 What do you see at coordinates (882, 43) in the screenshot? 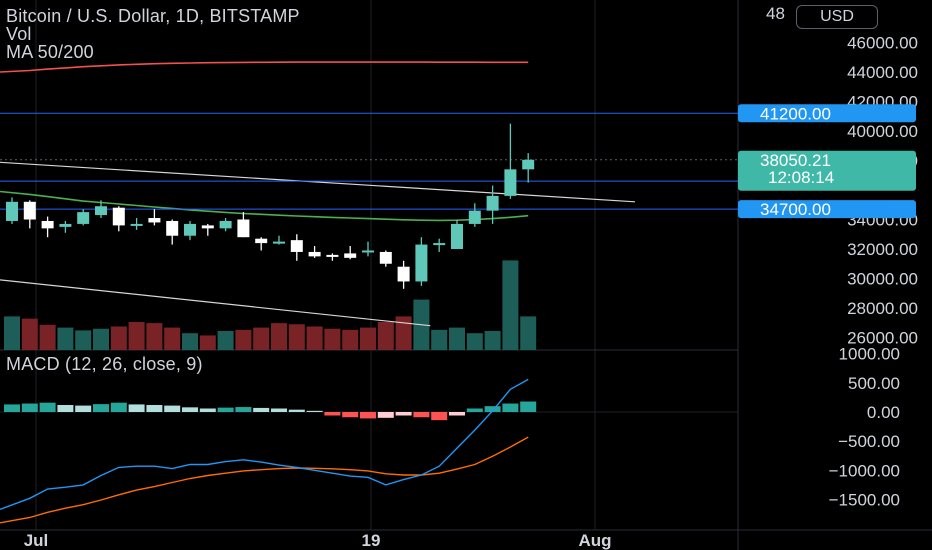
I see `price-tick-label: 46000.00` at bounding box center [882, 43].